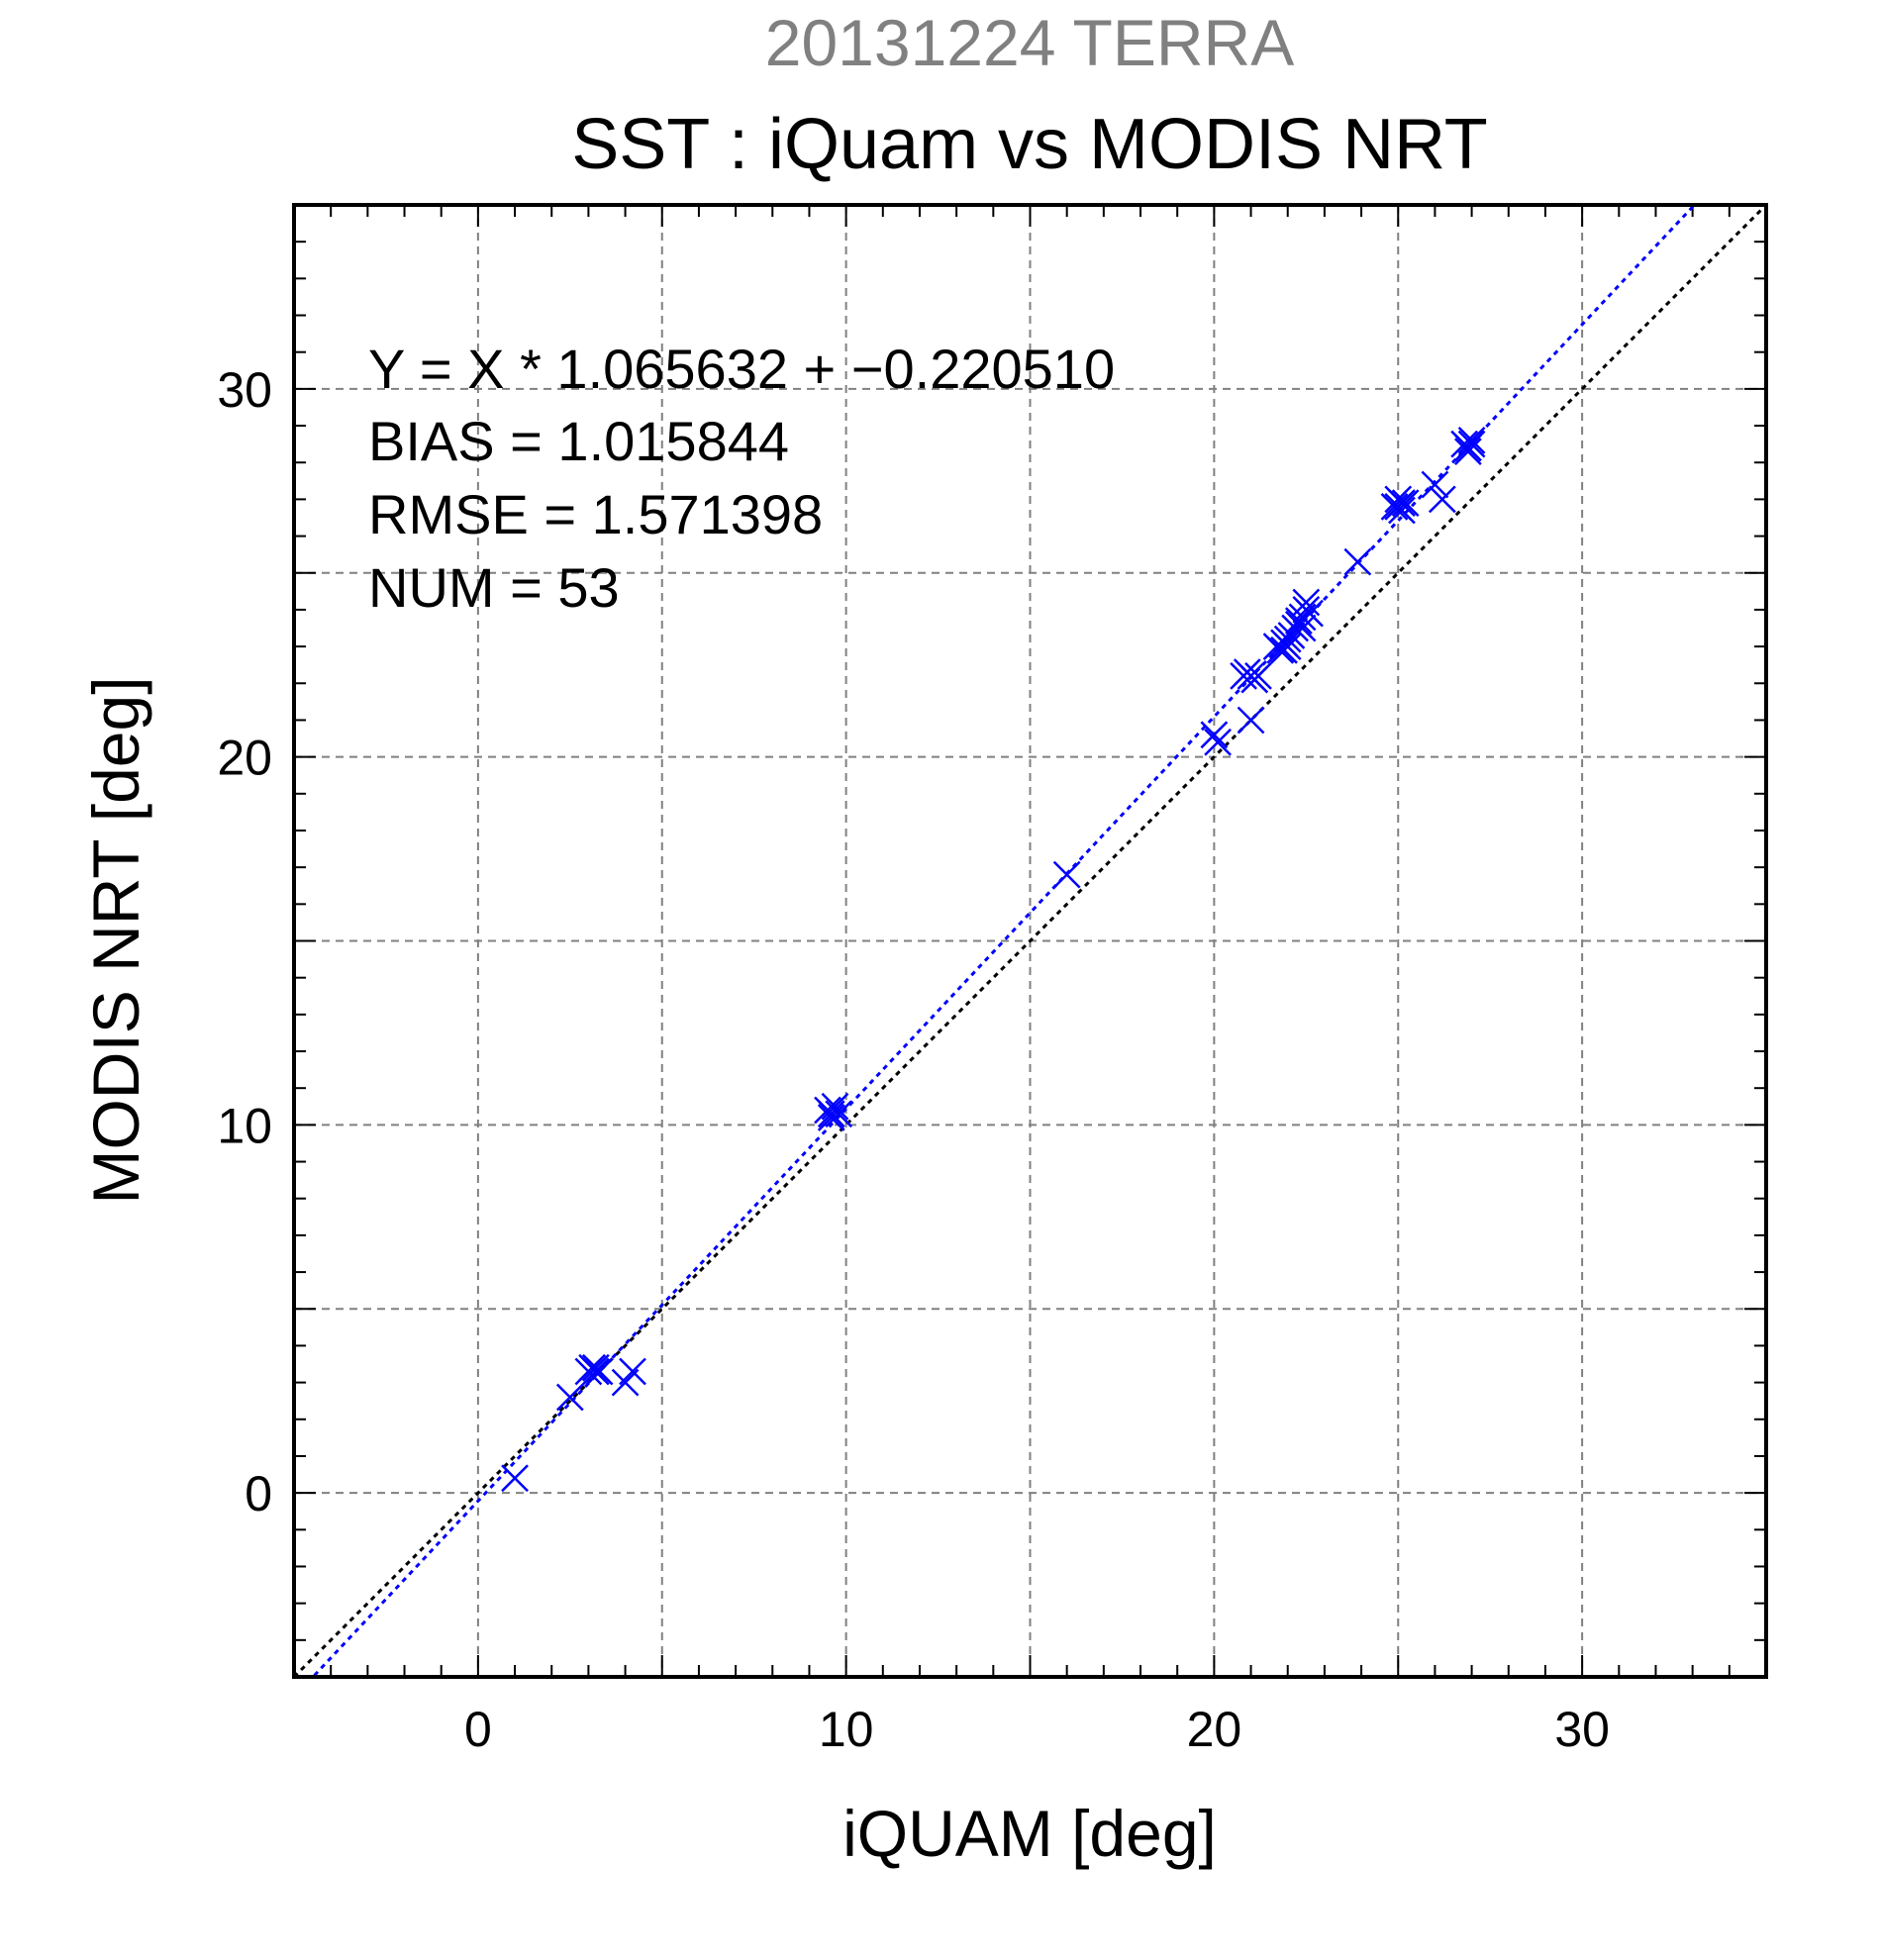 Image resolution: width=1881 pixels, height=1960 pixels. Describe the element at coordinates (742, 369) in the screenshot. I see `annotation-equation: Y = X * 1.065632 + −0.220510` at that location.